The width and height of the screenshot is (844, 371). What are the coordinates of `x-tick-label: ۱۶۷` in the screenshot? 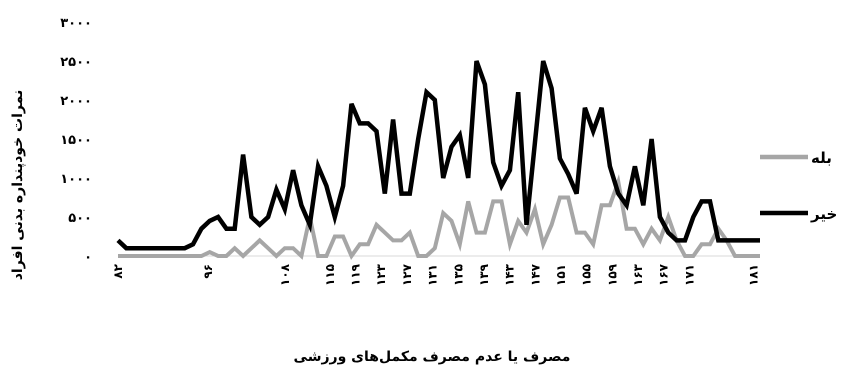 It's located at (664, 274).